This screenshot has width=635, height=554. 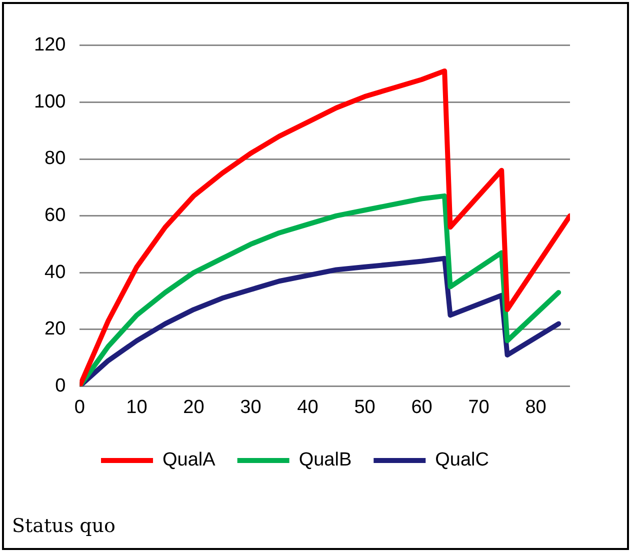 What do you see at coordinates (189, 460) in the screenshot?
I see `legend-label: QualA` at bounding box center [189, 460].